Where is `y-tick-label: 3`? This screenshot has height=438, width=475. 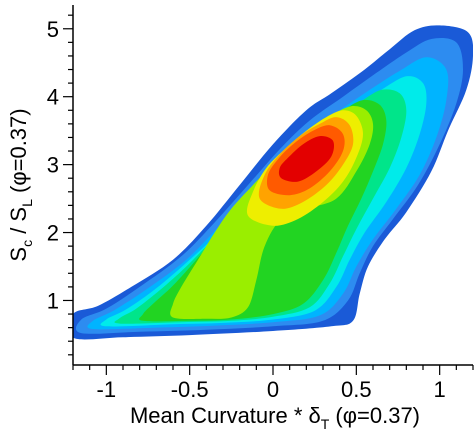
y-tick-label: 3 is located at coordinates (53, 165).